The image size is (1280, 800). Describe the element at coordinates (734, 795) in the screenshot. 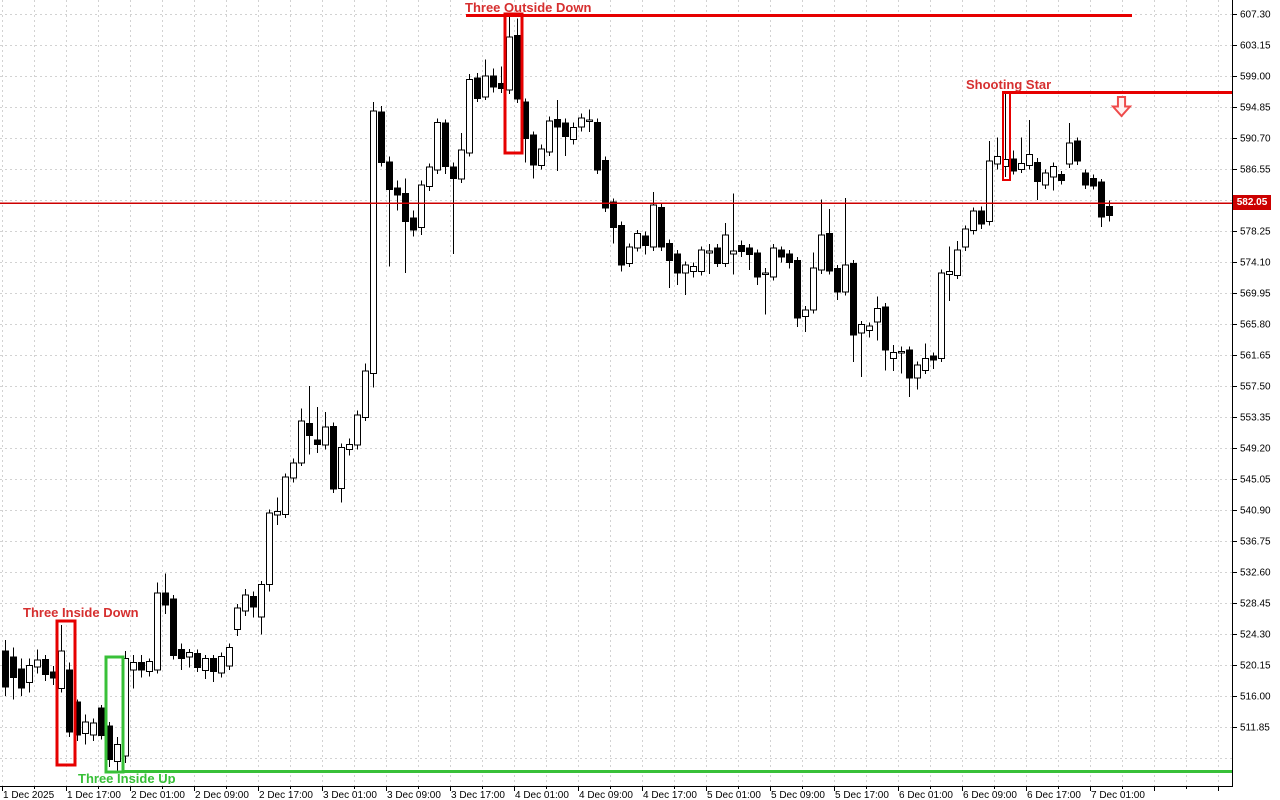

I see `time-axis-label: 5 Dec 01:00` at that location.